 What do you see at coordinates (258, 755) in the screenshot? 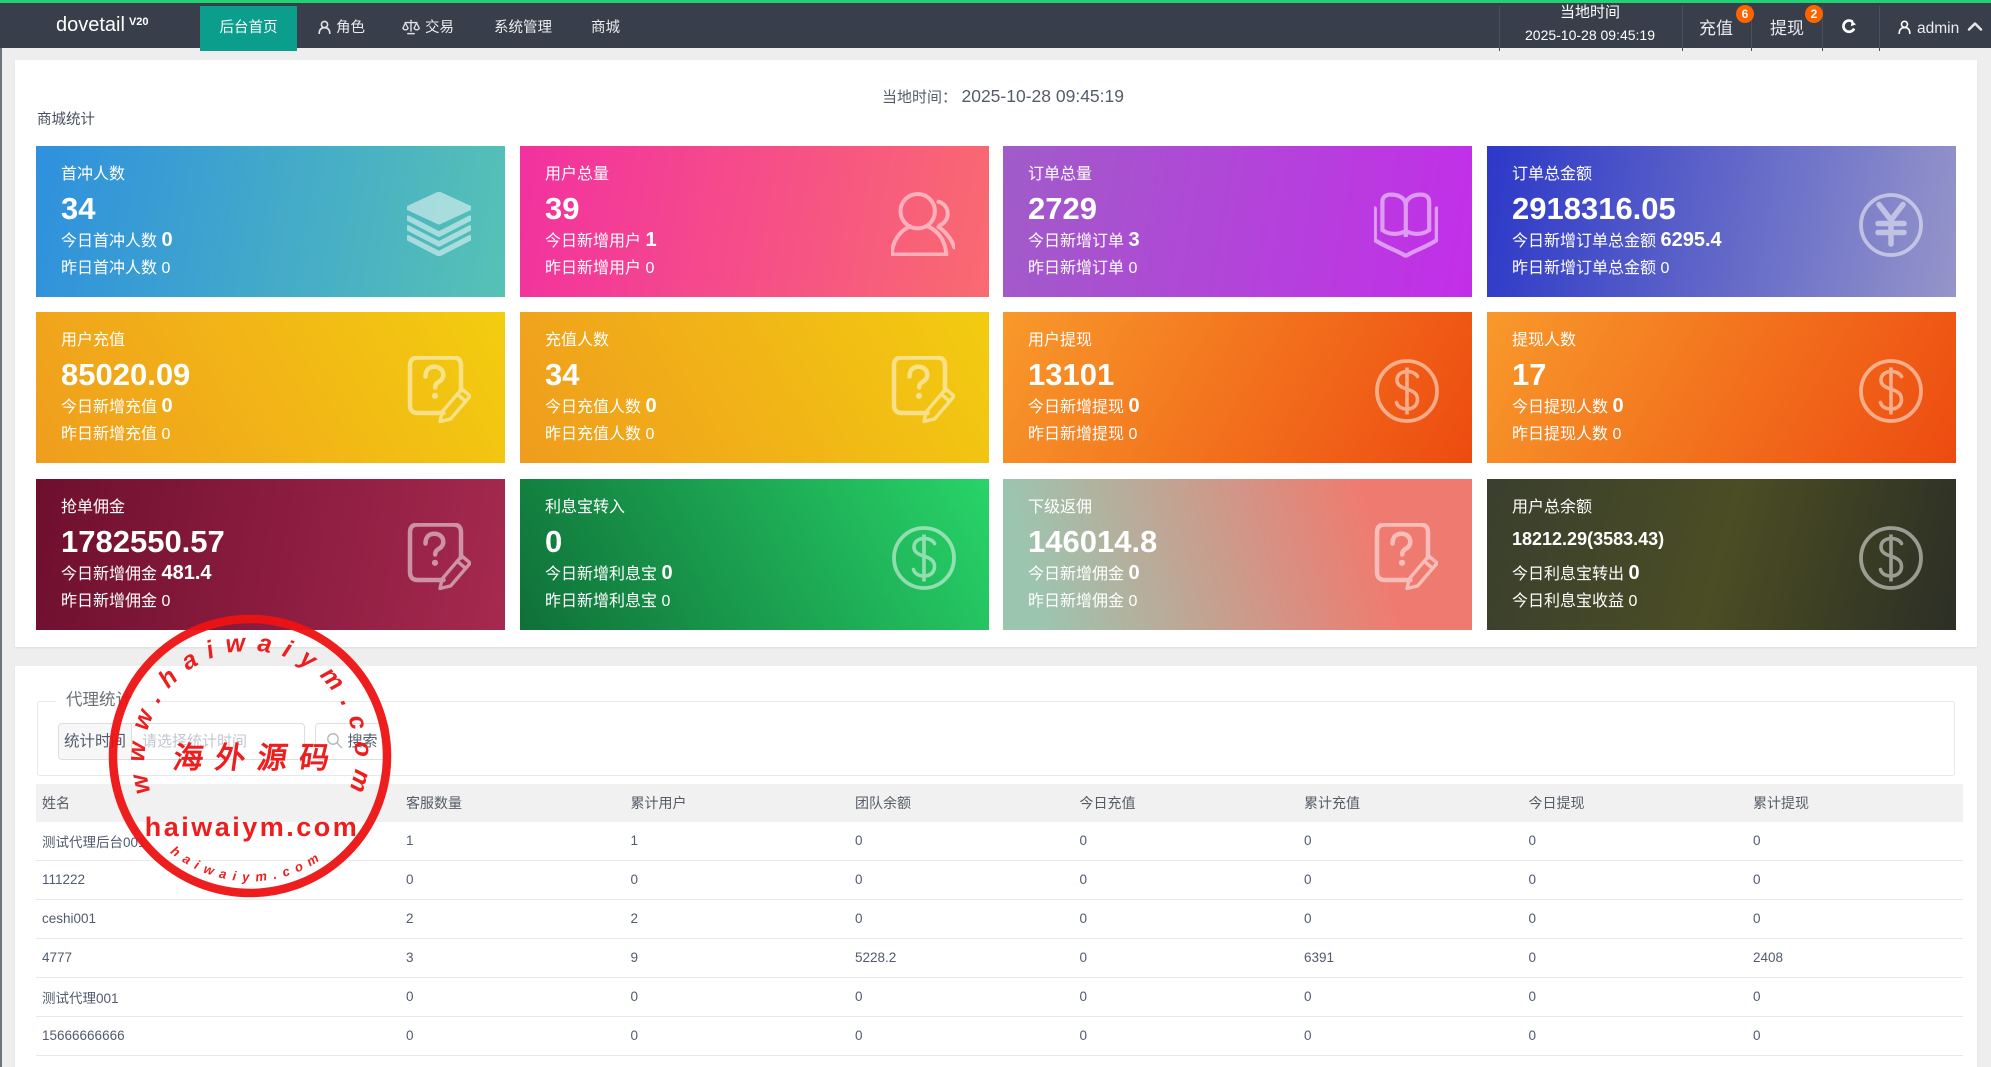
I see `svg-text: 海外源码` at bounding box center [258, 755].